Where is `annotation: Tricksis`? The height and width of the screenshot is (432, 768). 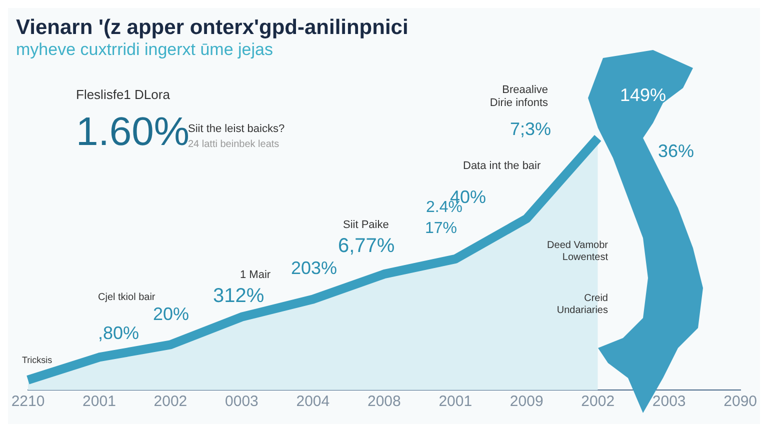
annotation: Tricksis is located at coordinates (37, 360).